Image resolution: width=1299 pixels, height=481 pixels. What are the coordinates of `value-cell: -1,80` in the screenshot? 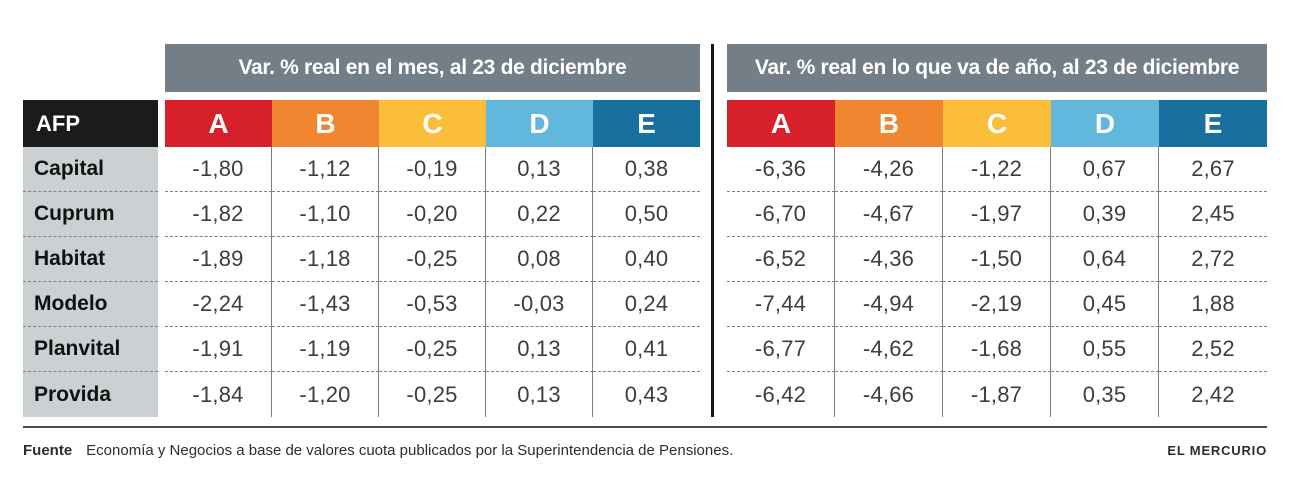 It's located at (218, 169).